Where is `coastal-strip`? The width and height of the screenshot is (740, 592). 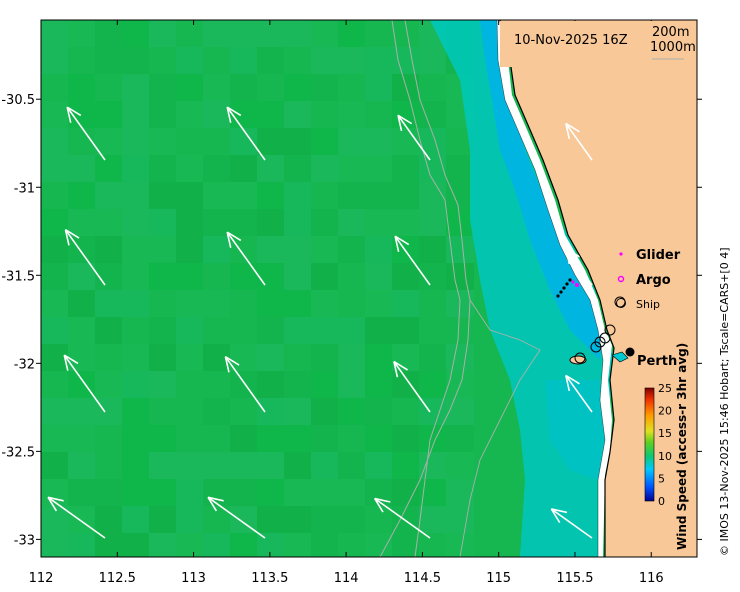 coastal-strip is located at coordinates (554, 288).